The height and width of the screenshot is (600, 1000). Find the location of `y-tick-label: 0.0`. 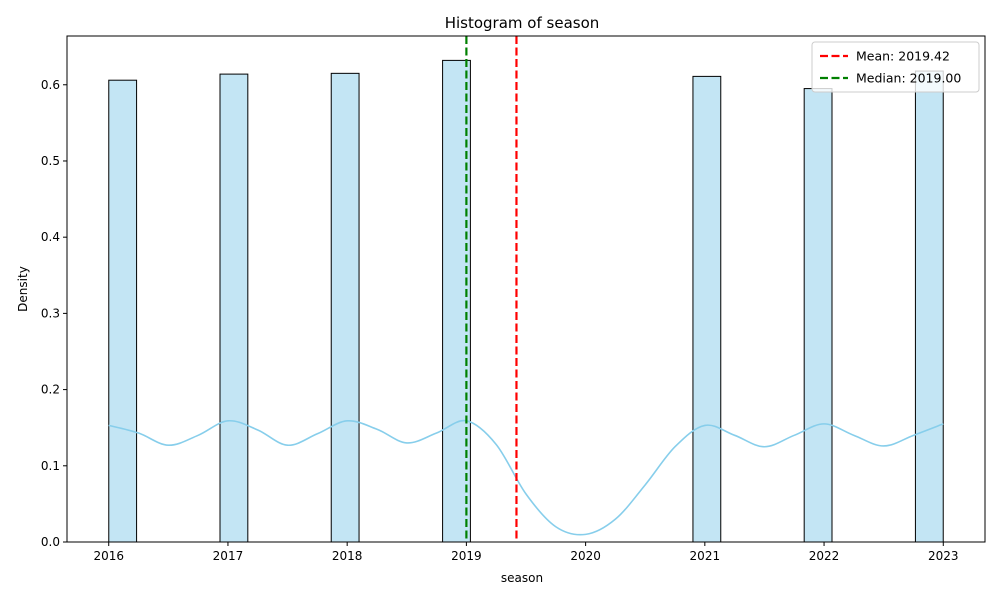

y-tick-label: 0.0 is located at coordinates (50, 542).